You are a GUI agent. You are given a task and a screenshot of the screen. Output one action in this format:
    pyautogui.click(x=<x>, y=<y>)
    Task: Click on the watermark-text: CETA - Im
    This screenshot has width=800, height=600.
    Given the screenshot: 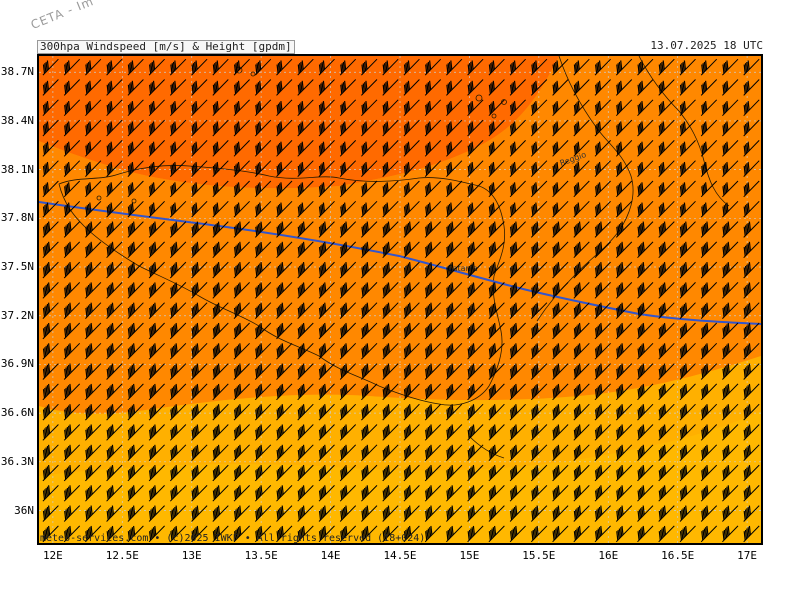 What is the action you would take?
    pyautogui.click(x=62, y=16)
    